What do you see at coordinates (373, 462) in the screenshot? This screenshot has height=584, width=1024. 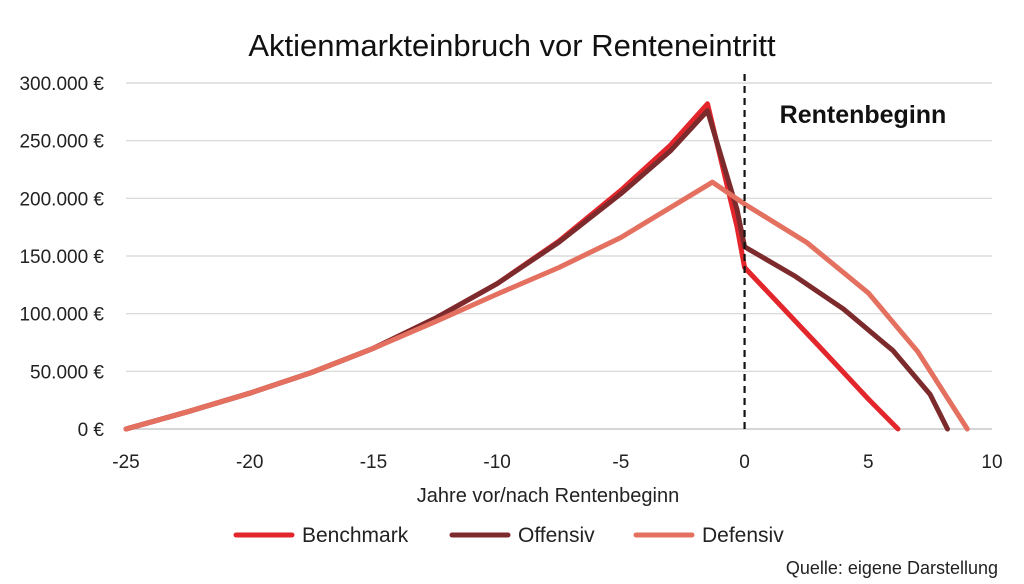 I see `x-tick-label: -15` at bounding box center [373, 462].